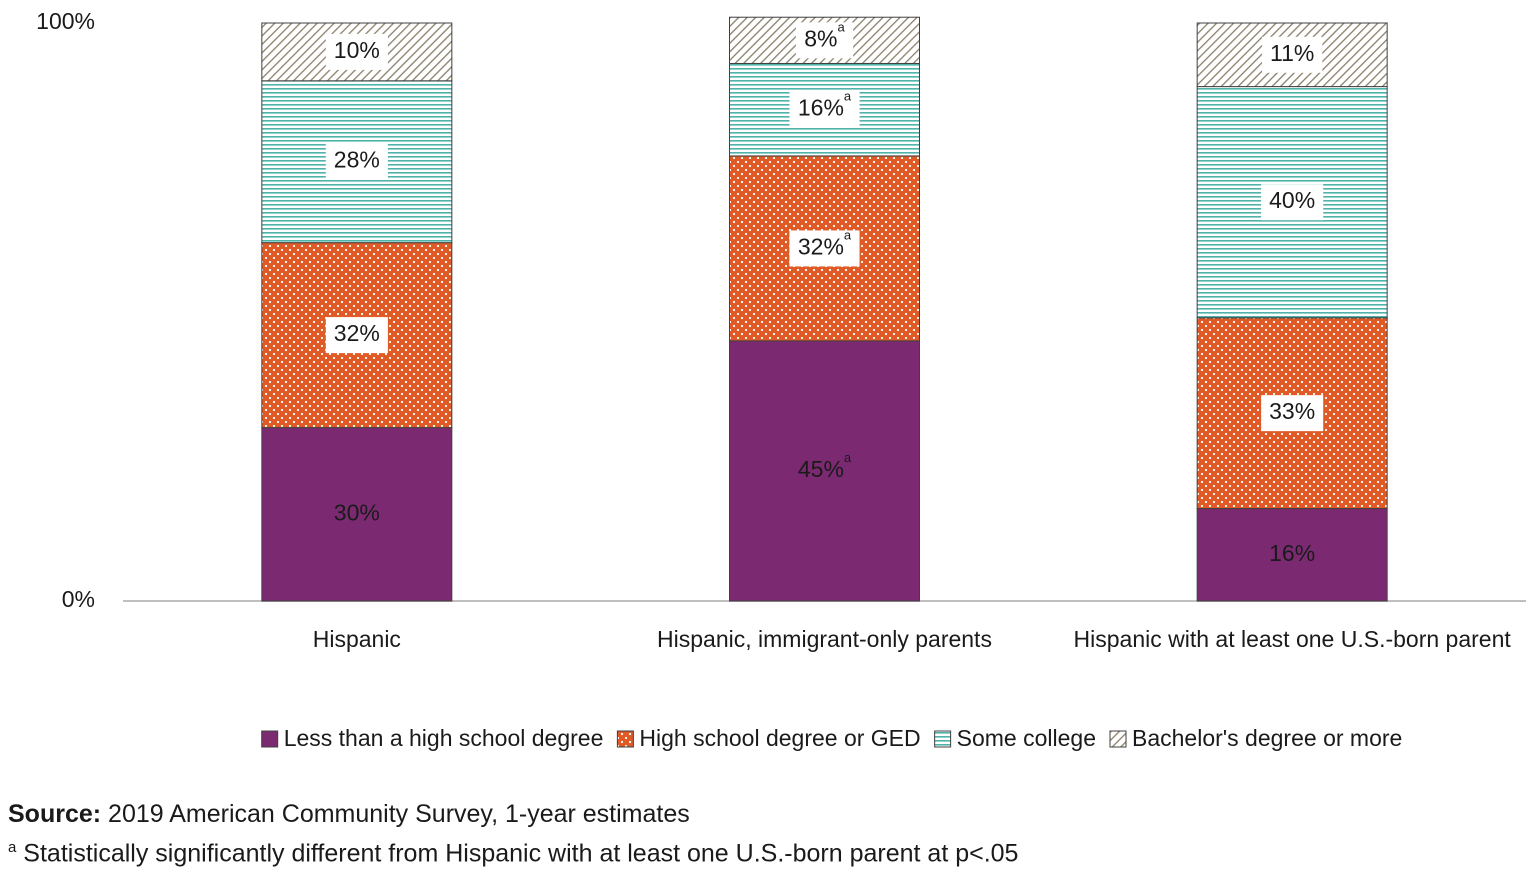 Image resolution: width=1536 pixels, height=879 pixels. Describe the element at coordinates (65, 21) in the screenshot. I see `y-tick-label: 100%` at that location.